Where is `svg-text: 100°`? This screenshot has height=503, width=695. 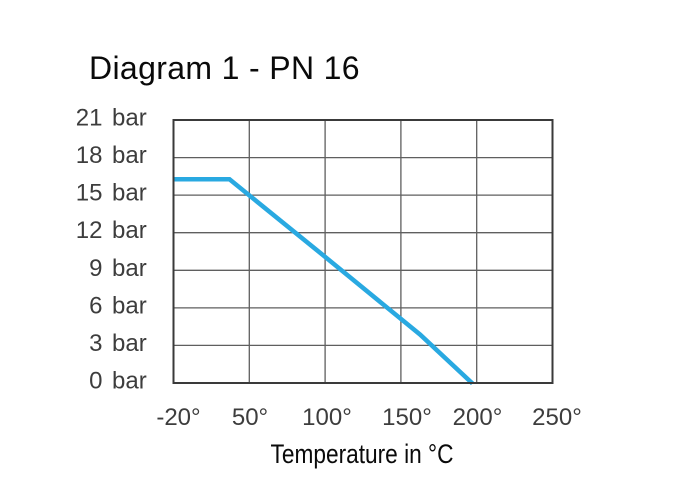 svg-text: 100° is located at coordinates (327, 417).